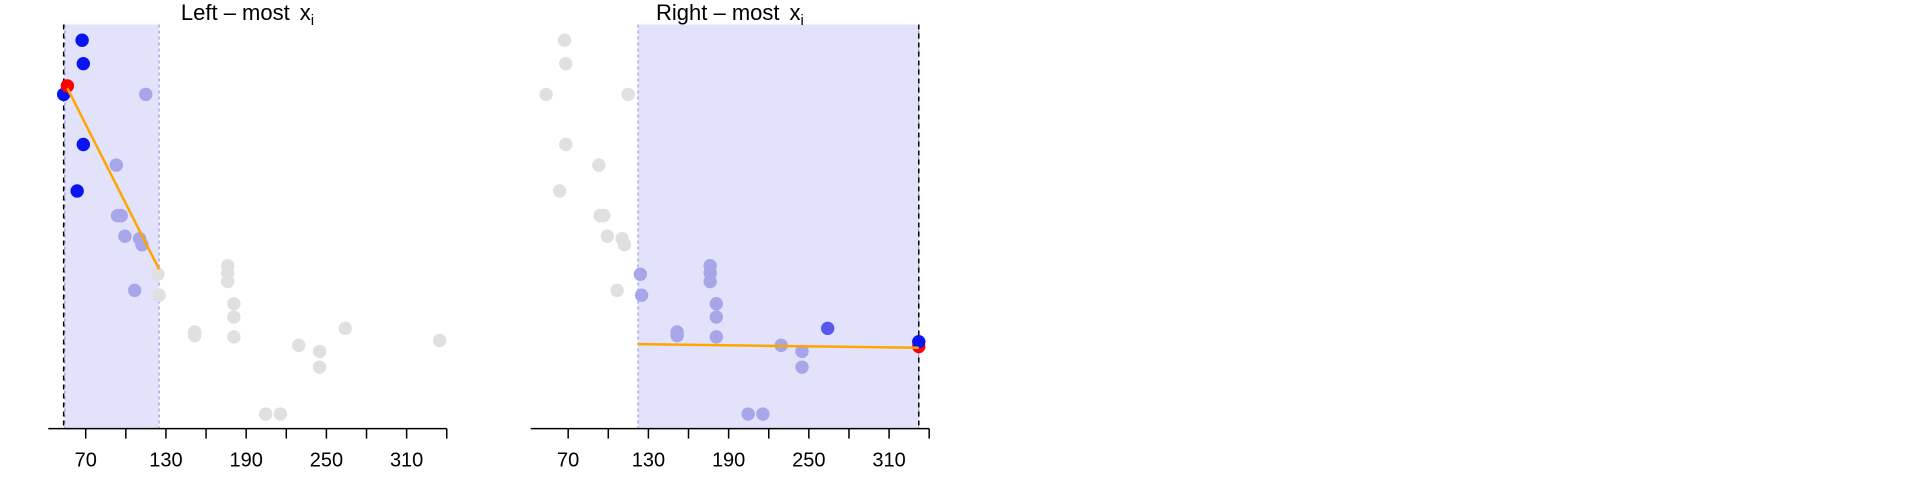  I want to click on chart-title: Left – most xi, so click(247, 14).